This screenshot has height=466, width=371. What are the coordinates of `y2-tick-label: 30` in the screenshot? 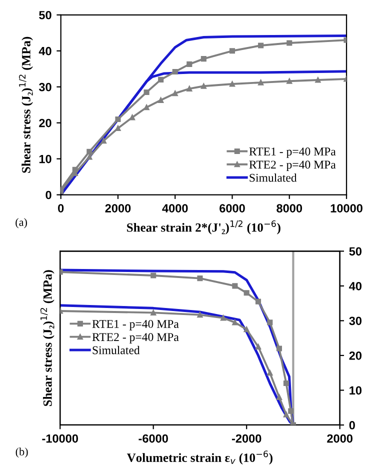 It's located at (355, 321).